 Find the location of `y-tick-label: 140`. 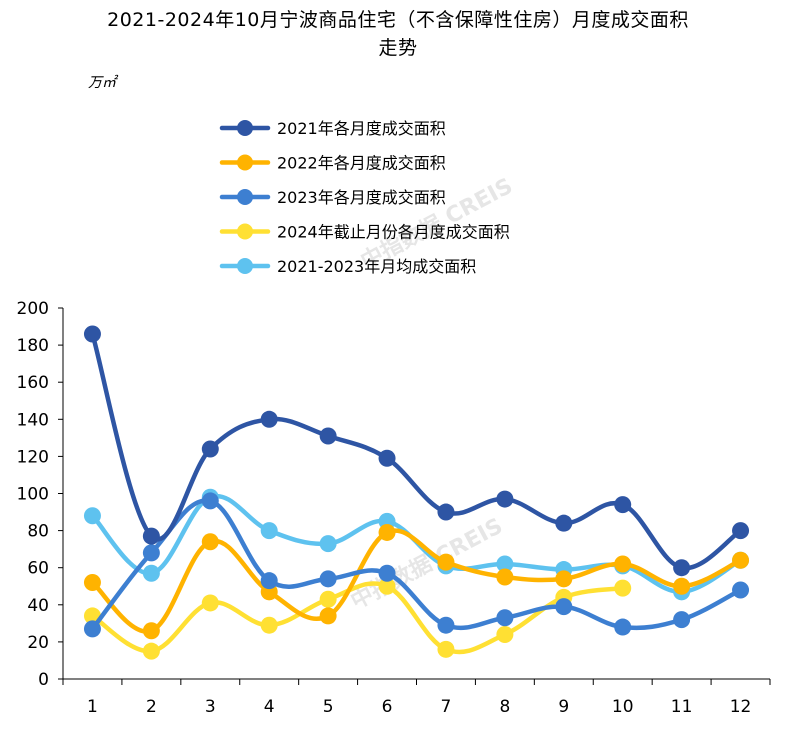

y-tick-label: 140 is located at coordinates (33, 420).